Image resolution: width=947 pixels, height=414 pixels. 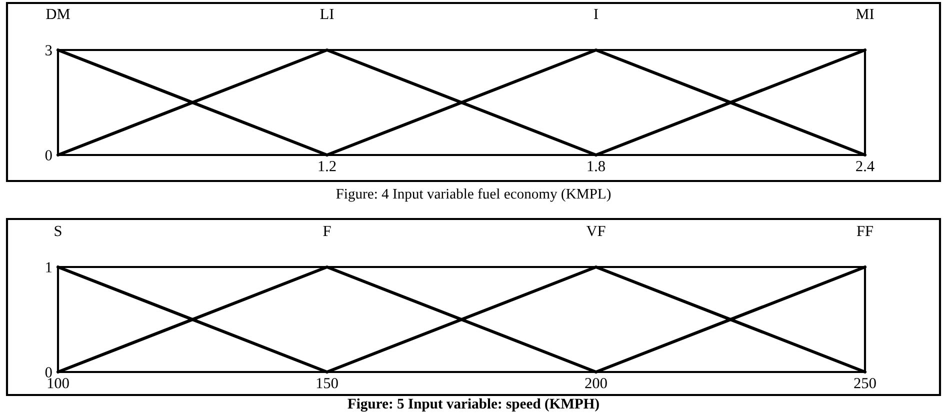 I want to click on y-tick-label: 1, so click(x=49, y=267).